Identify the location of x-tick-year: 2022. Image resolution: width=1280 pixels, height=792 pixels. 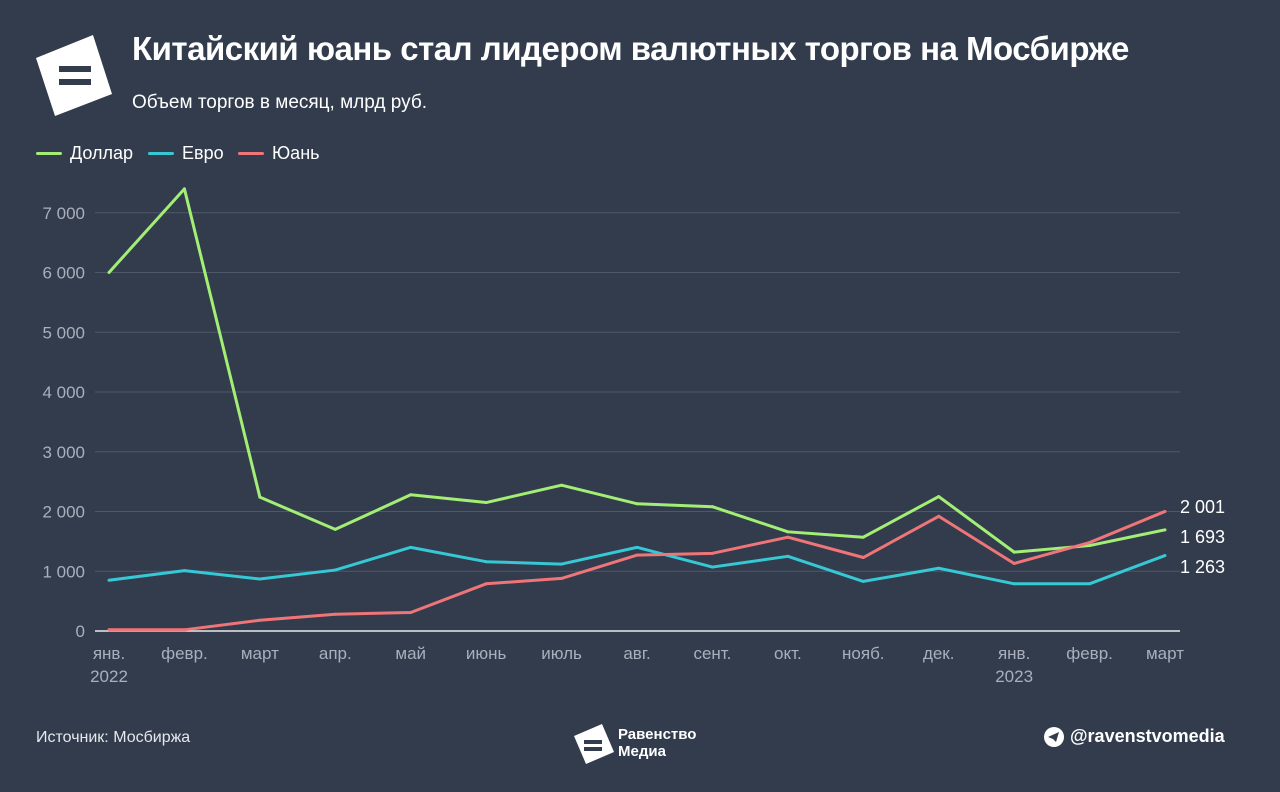
(109, 676).